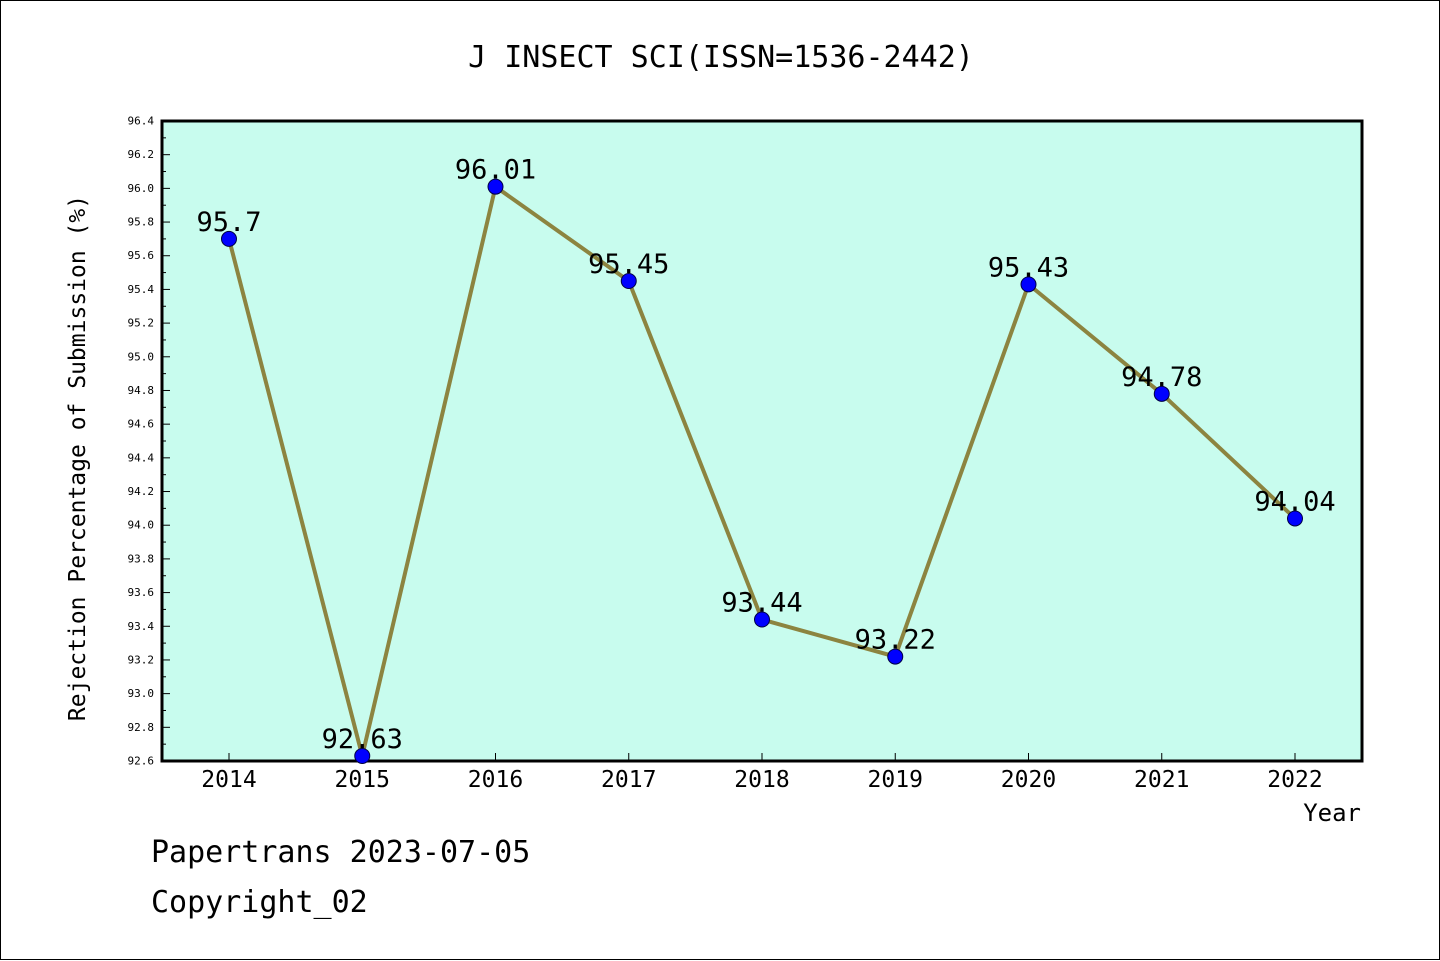 Image resolution: width=1440 pixels, height=961 pixels. What do you see at coordinates (141, 525) in the screenshot?
I see `y-tick-label: 94.0` at bounding box center [141, 525].